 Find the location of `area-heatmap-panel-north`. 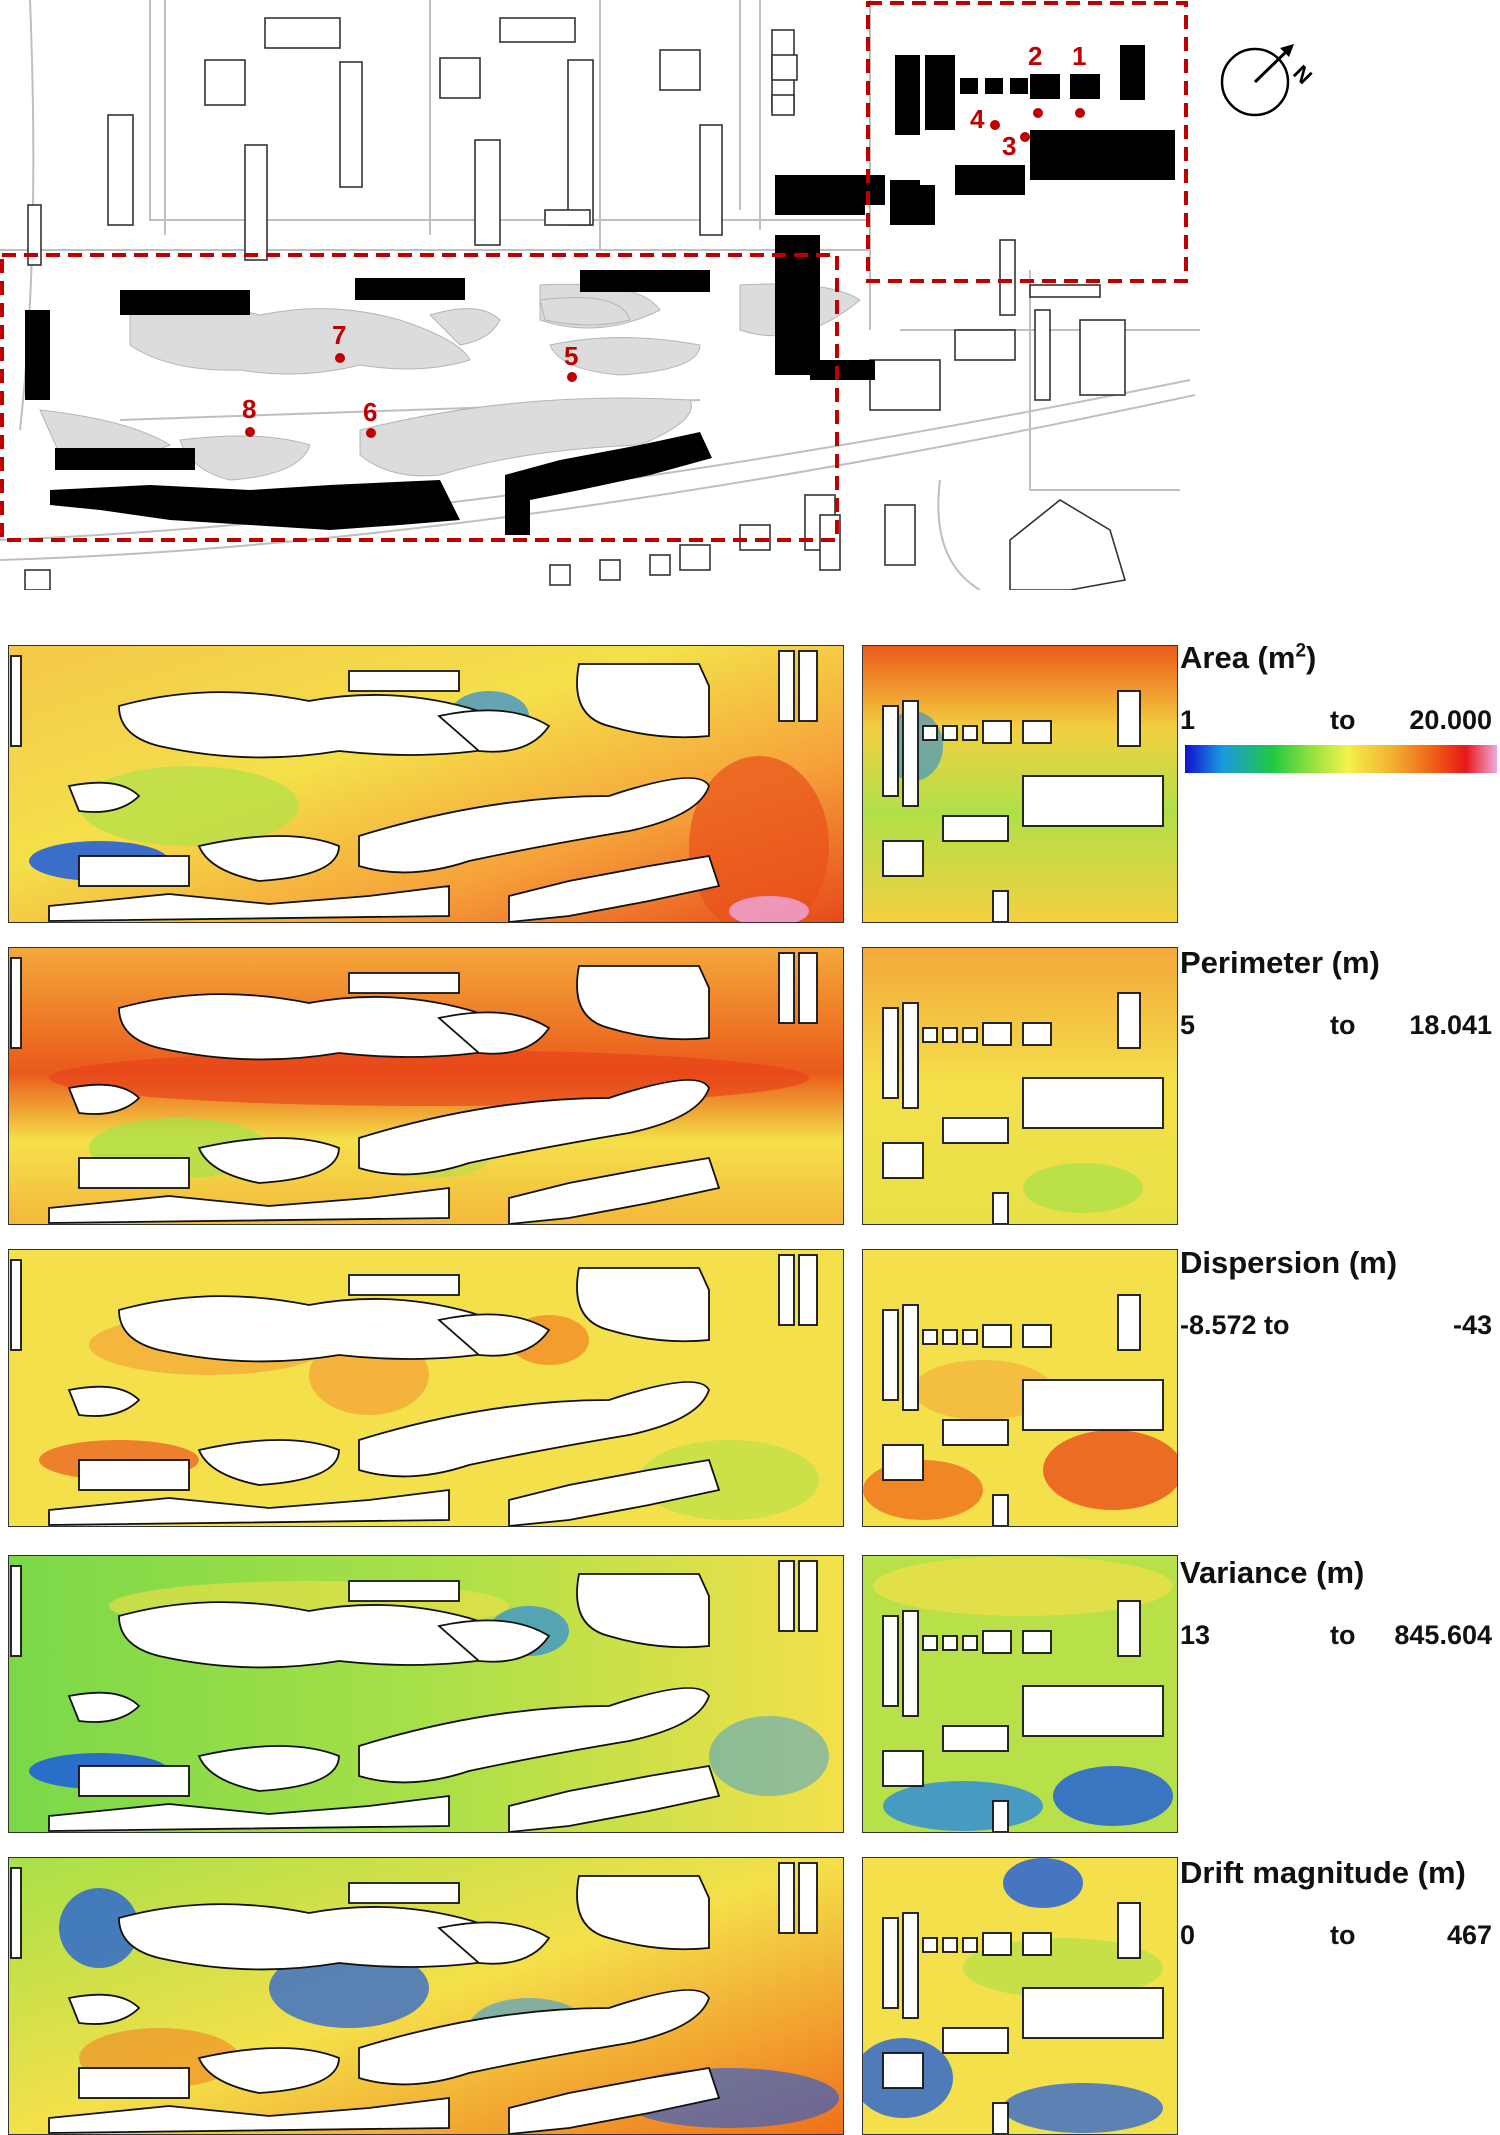

area-heatmap-panel-north is located at coordinates (1020, 784).